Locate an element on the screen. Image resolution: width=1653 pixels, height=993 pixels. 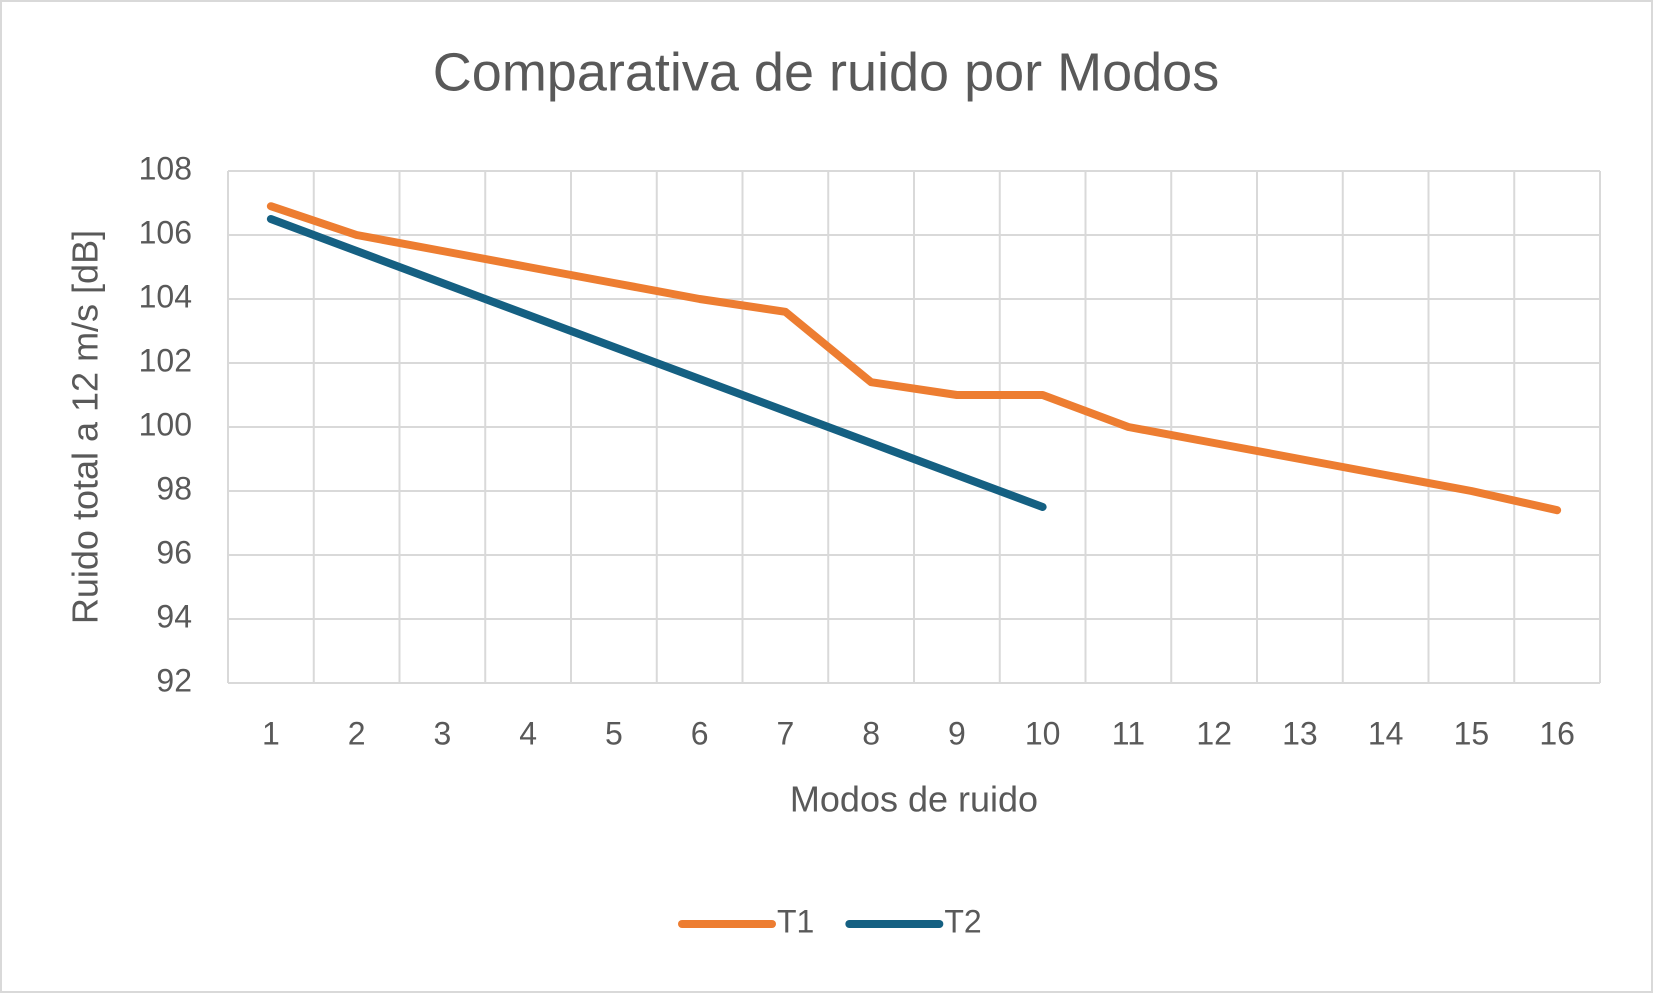
x-tick-label: 13 is located at coordinates (1300, 733).